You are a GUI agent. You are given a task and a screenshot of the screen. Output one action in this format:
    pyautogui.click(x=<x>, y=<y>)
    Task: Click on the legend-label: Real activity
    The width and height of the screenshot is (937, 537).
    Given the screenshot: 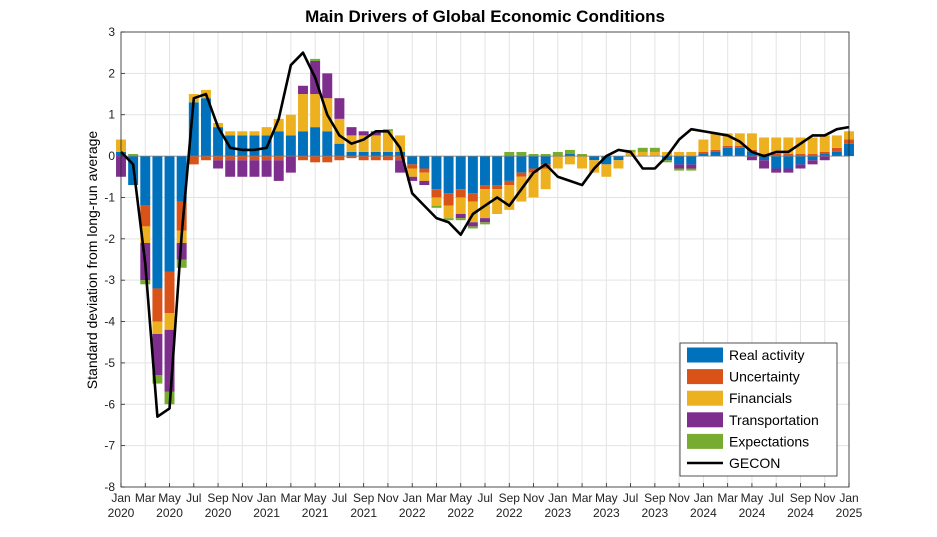 What is the action you would take?
    pyautogui.click(x=766, y=355)
    